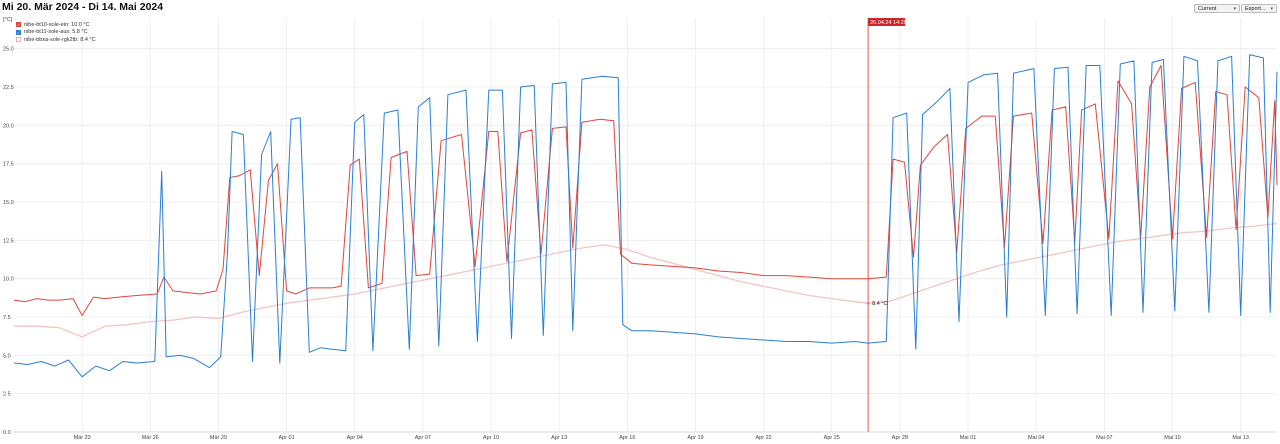 The image size is (1280, 444). I want to click on cursor-date-badge, so click(887, 22).